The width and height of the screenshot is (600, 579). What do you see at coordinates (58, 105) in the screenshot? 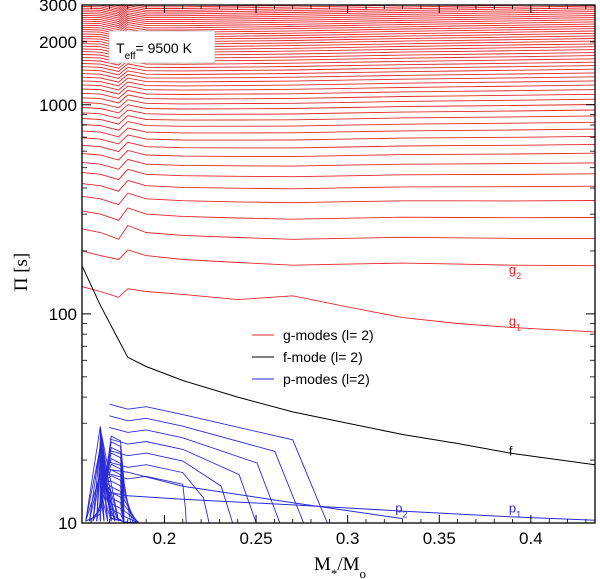
I see `y-tick-label: 1000` at bounding box center [58, 105].